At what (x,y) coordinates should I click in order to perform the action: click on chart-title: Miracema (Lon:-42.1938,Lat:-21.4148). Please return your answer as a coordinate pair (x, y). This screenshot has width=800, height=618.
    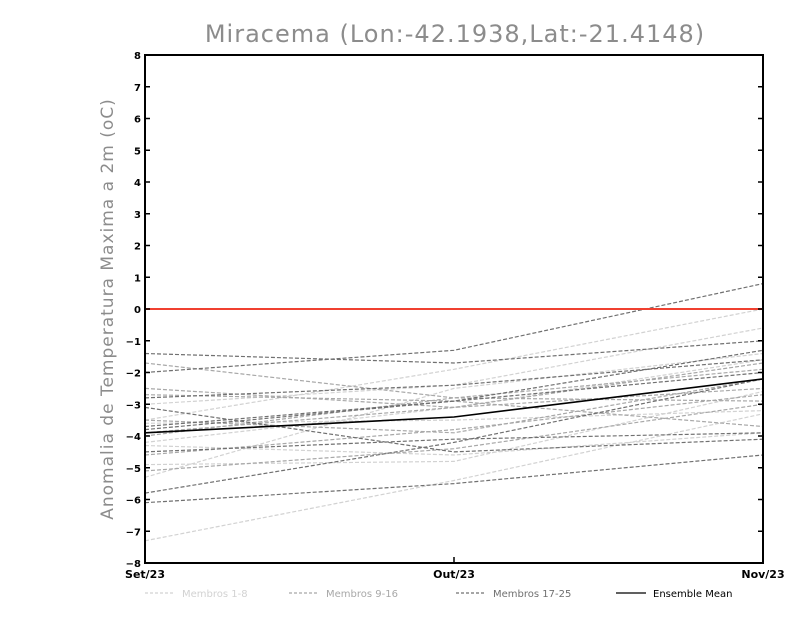
    Looking at the image, I should click on (455, 34).